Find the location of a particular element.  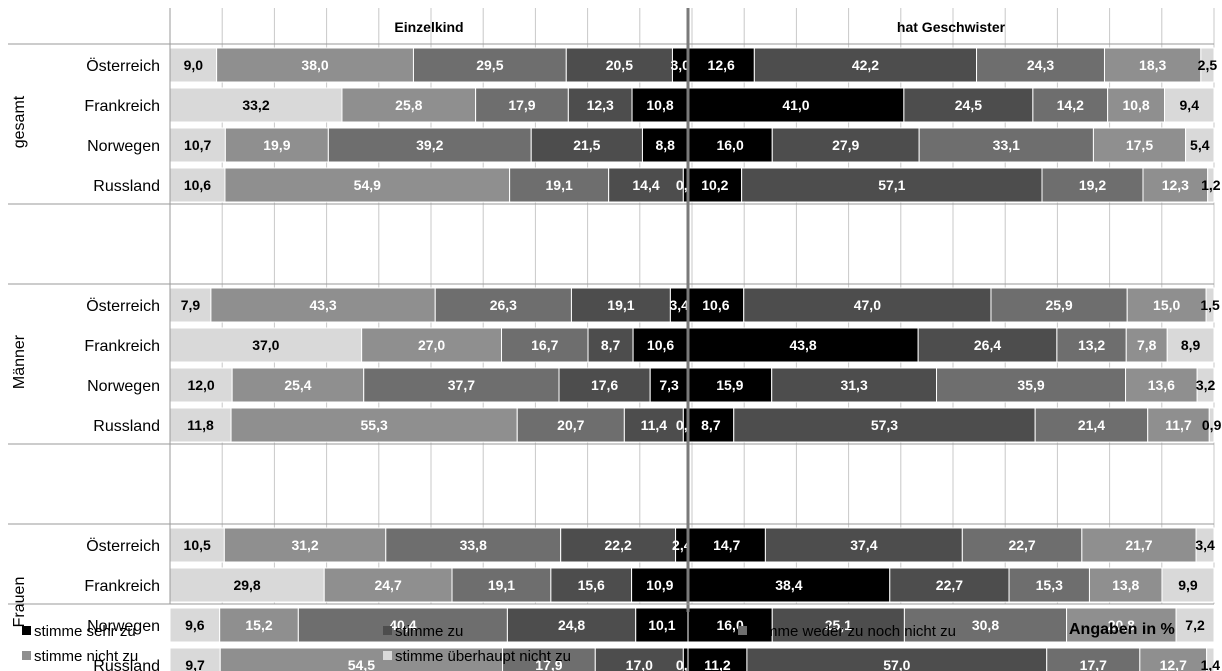

data-label: 10,7 is located at coordinates (197, 145).